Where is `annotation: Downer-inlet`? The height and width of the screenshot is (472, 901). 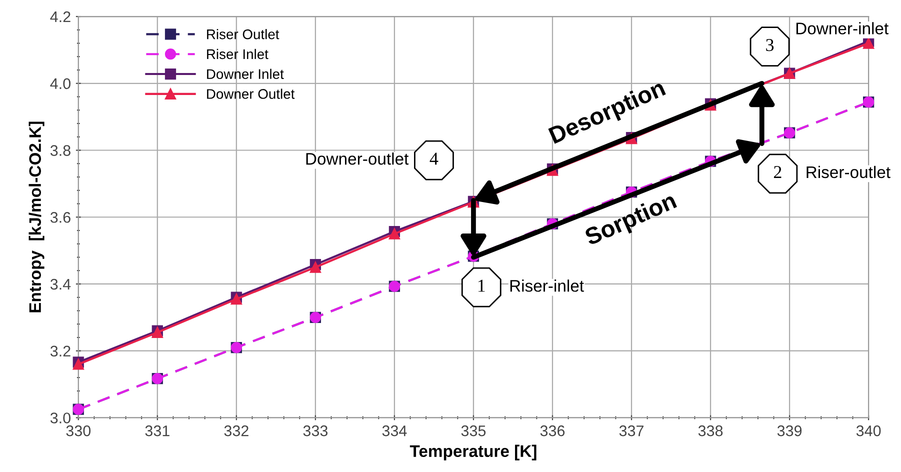
annotation: Downer-inlet is located at coordinates (842, 28).